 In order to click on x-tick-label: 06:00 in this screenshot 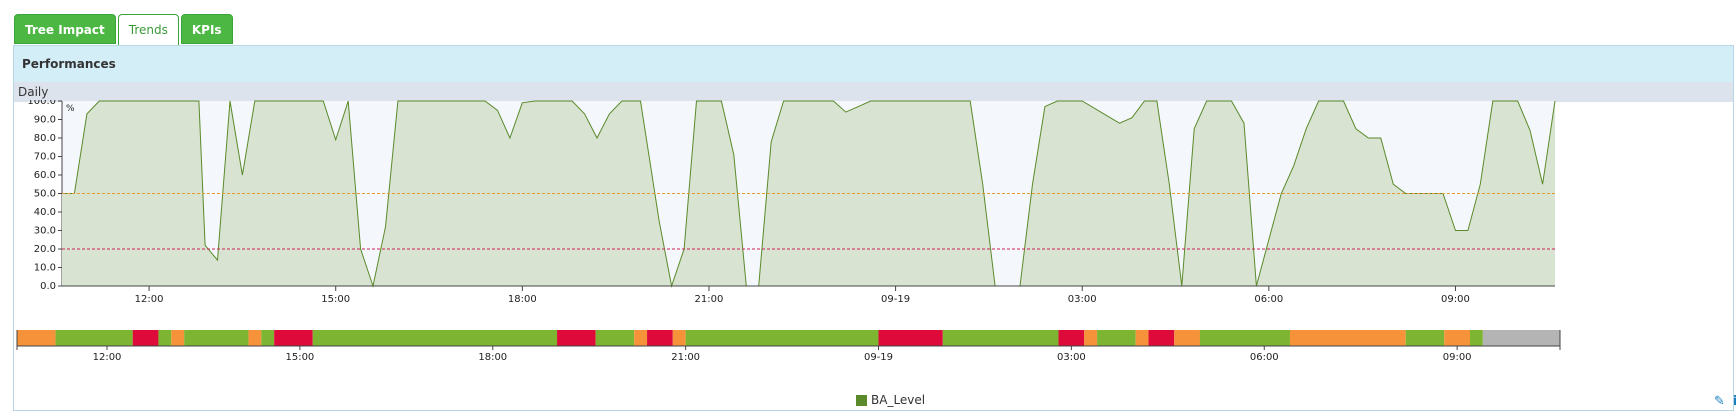, I will do `click(1268, 299)`.